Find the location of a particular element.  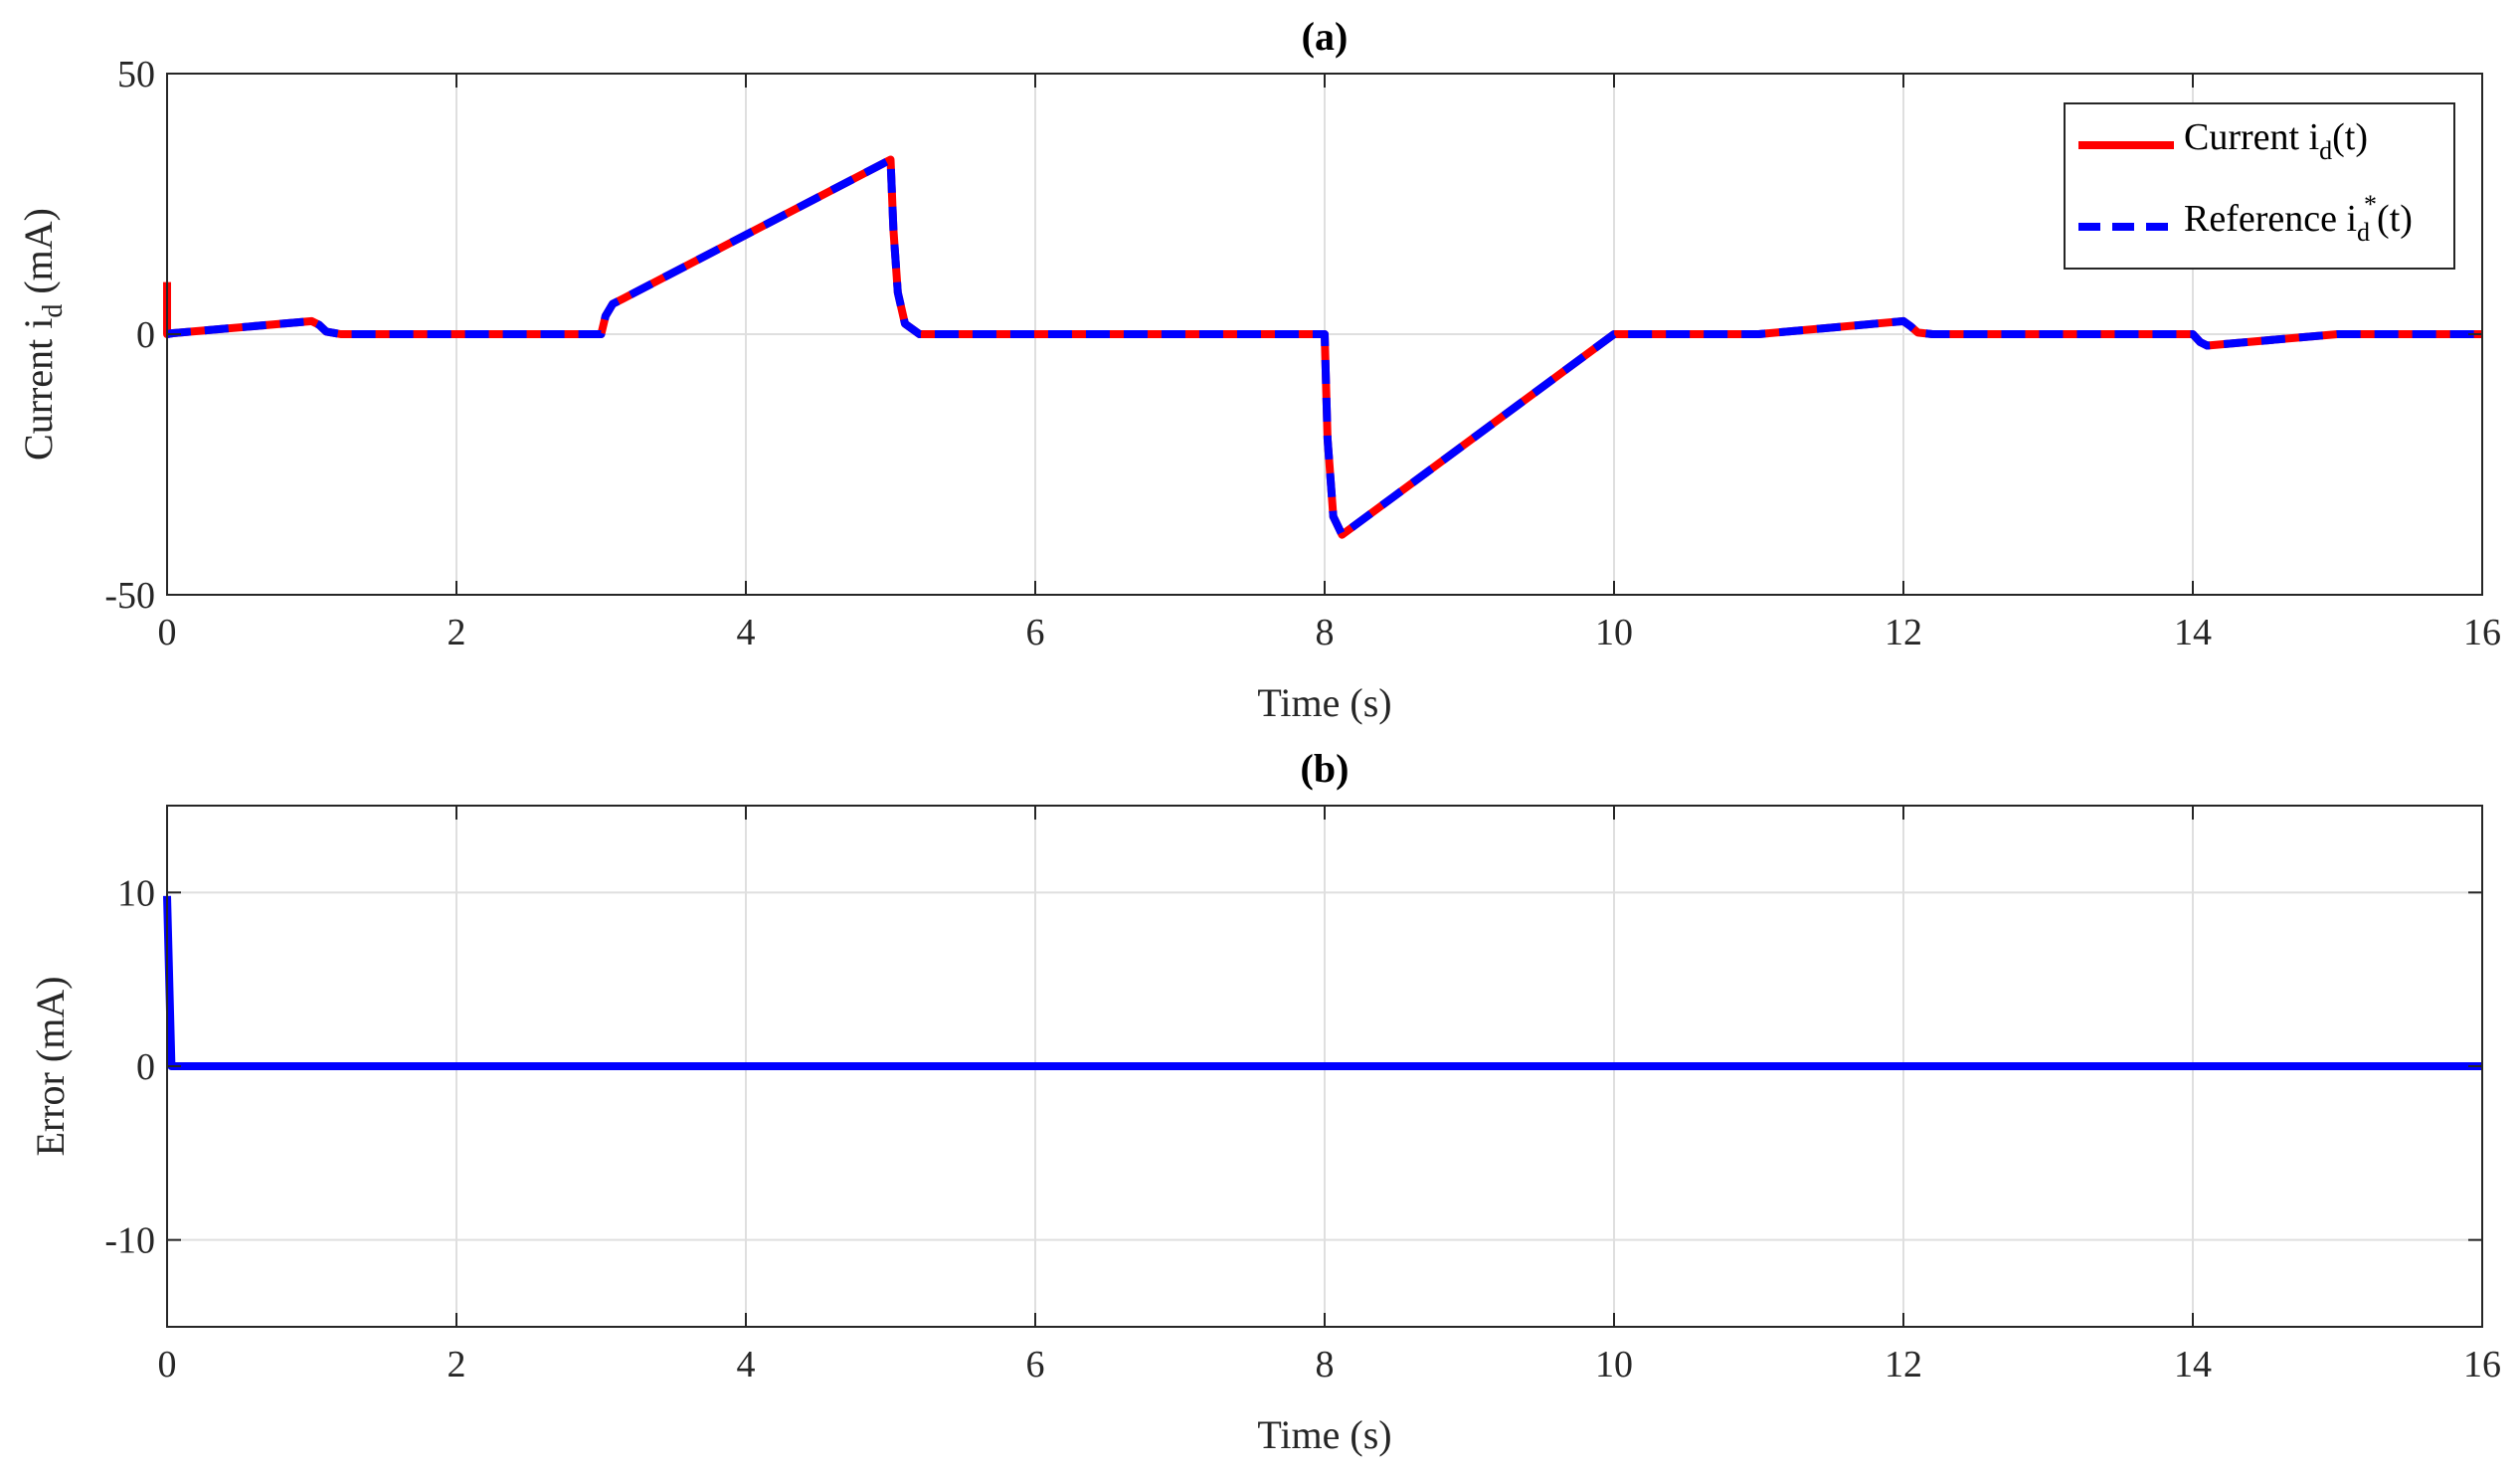

legend-entry-current: Current id(t) is located at coordinates (2276, 140).